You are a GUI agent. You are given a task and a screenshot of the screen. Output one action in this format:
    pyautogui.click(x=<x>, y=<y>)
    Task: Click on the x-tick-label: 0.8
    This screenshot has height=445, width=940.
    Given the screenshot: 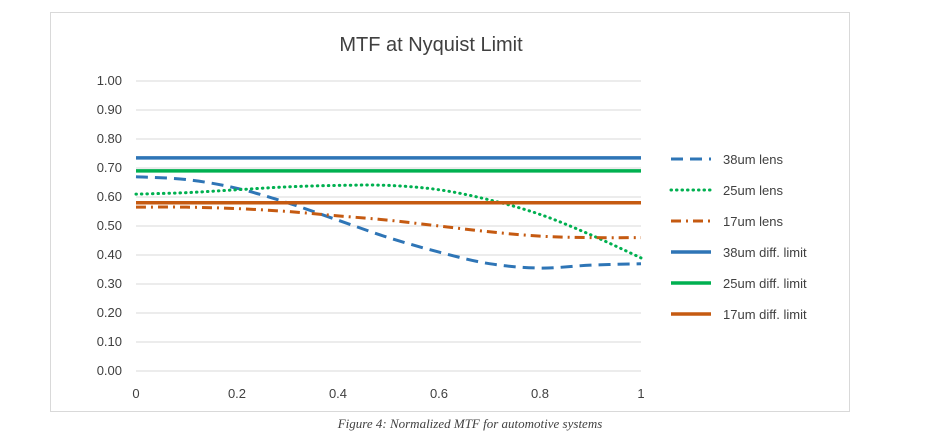 What is the action you would take?
    pyautogui.click(x=540, y=393)
    